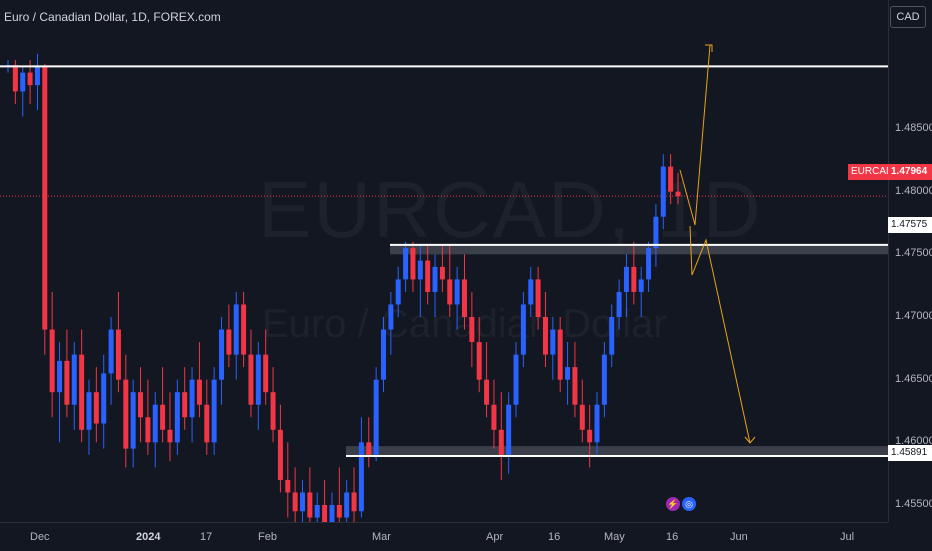 The width and height of the screenshot is (932, 551). Describe the element at coordinates (910, 172) in the screenshot. I see `current-price-tag: 1.47964` at that location.